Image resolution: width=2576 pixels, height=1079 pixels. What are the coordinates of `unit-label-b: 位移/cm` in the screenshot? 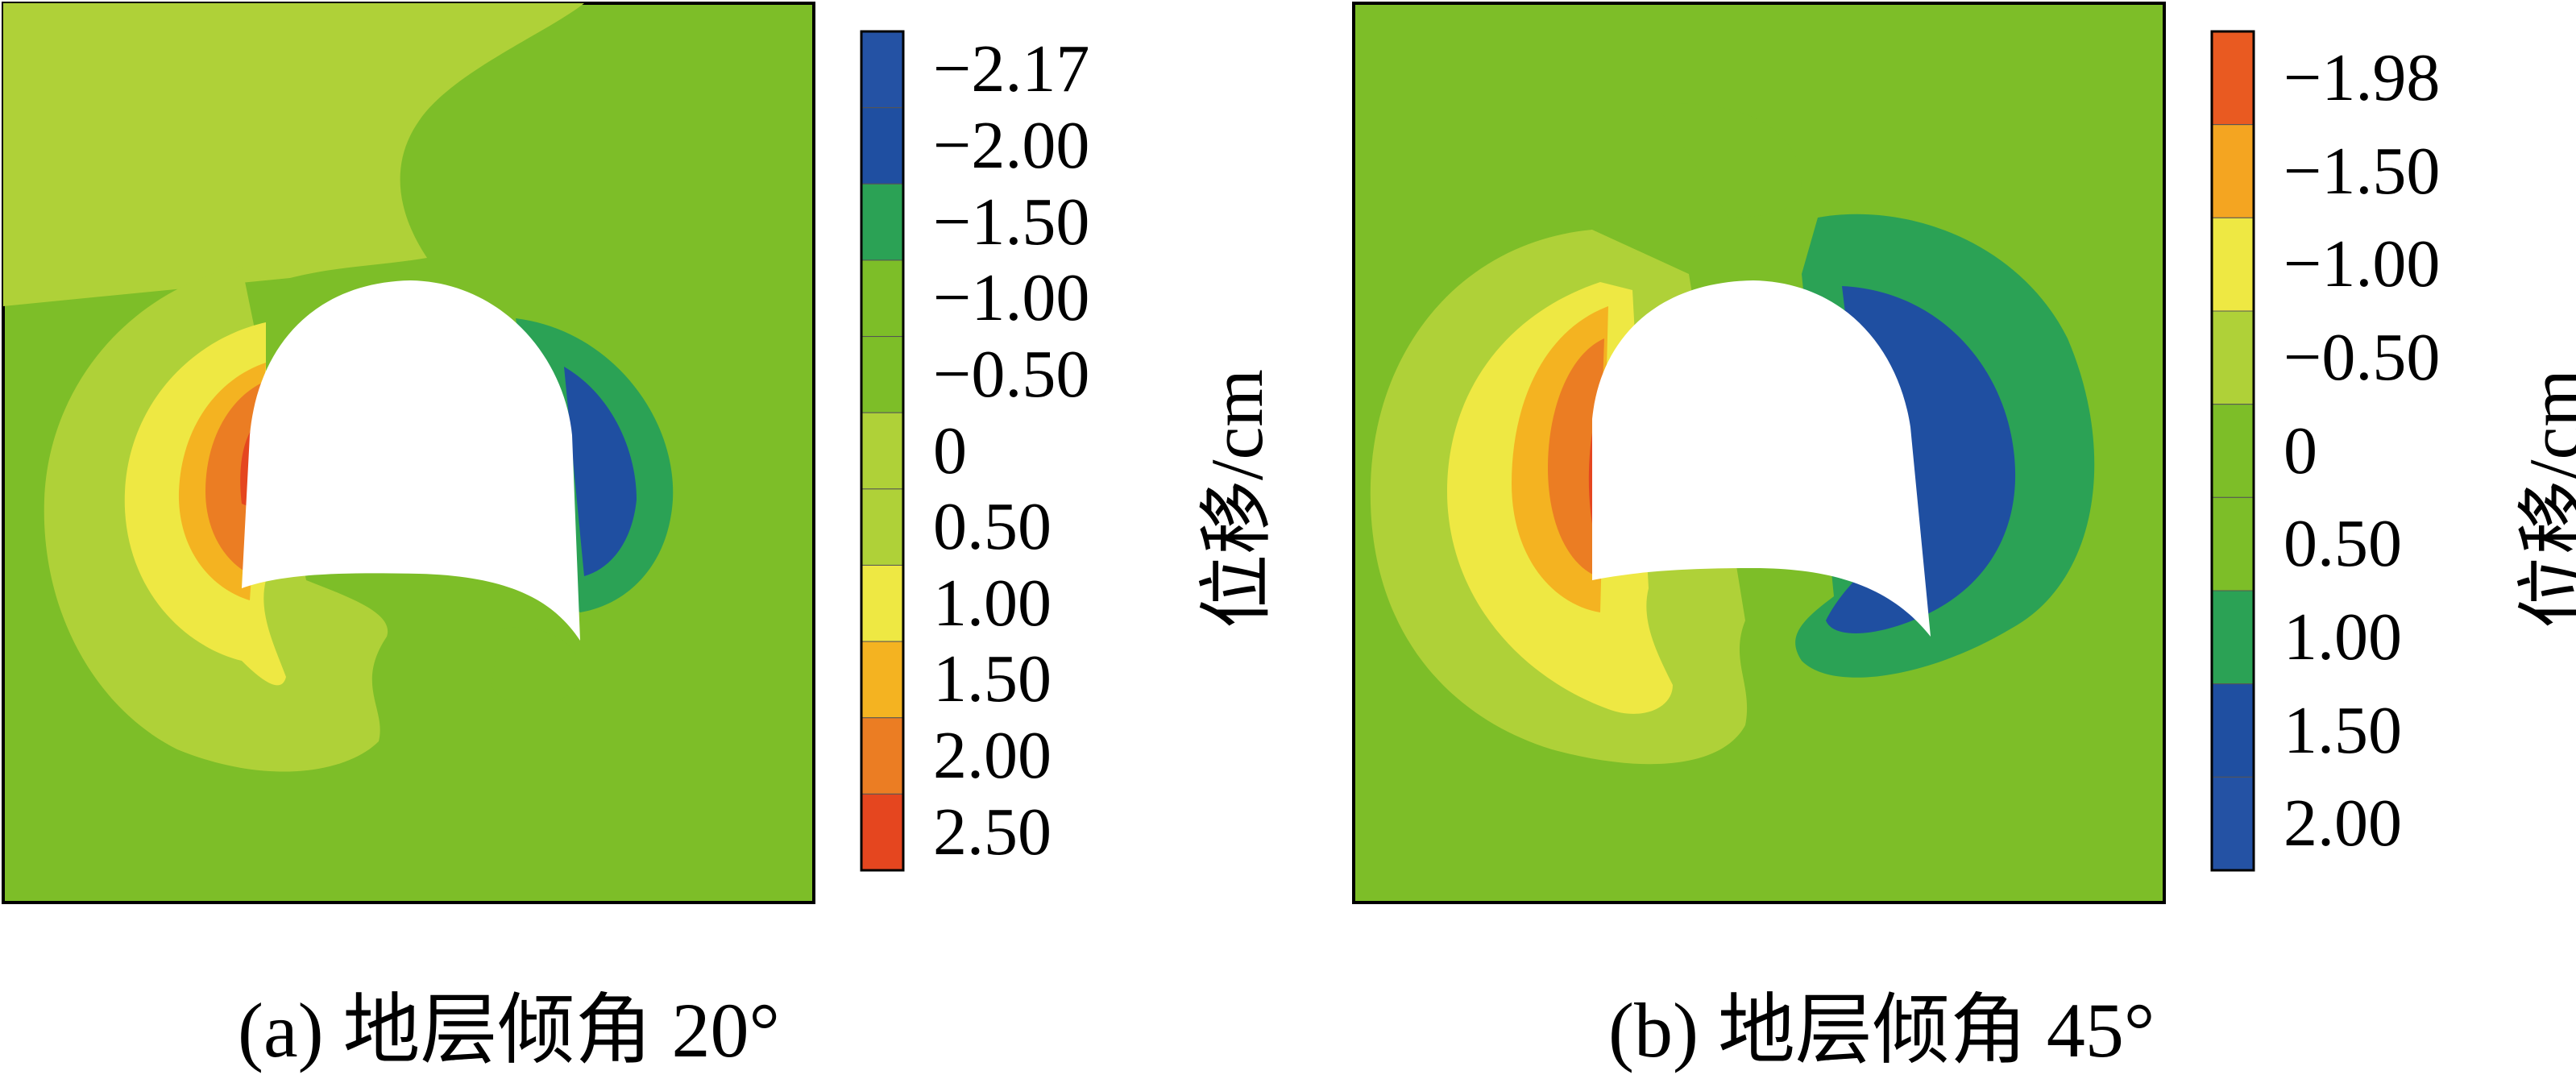 It's located at (2545, 499).